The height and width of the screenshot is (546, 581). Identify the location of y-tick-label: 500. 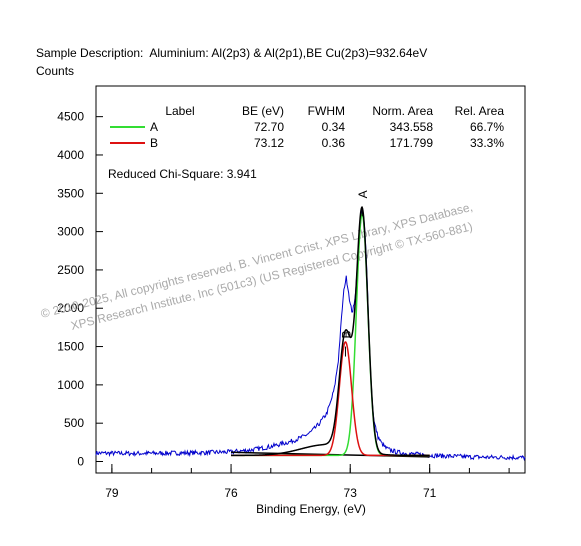
(74, 423).